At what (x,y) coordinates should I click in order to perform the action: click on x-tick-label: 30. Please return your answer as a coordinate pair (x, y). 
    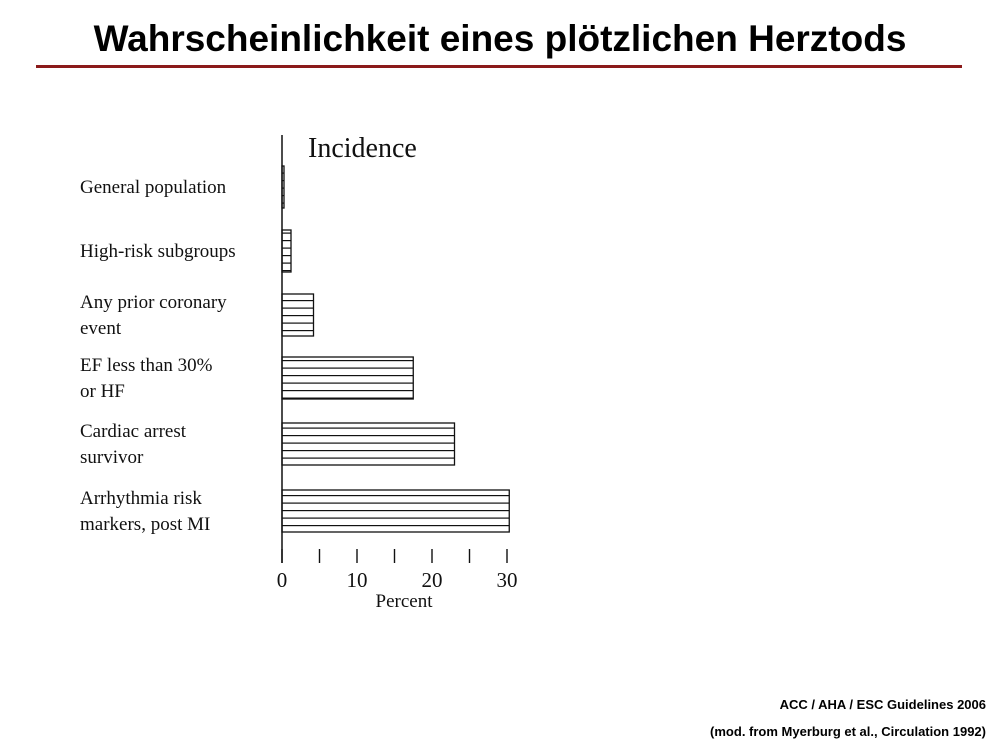
    Looking at the image, I should click on (507, 580).